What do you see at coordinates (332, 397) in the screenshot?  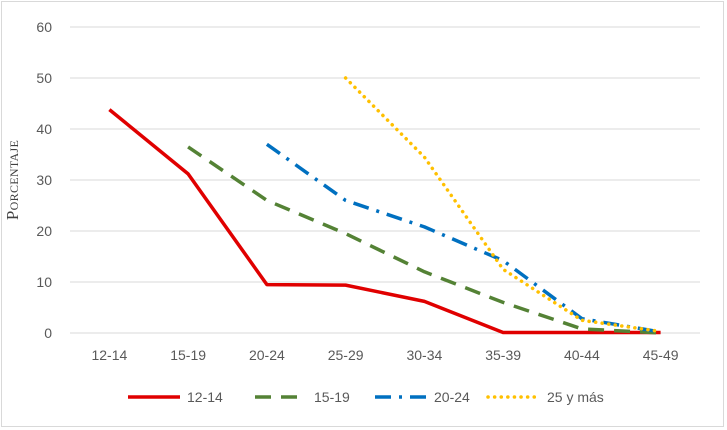 I see `legend-label: 15-19` at bounding box center [332, 397].